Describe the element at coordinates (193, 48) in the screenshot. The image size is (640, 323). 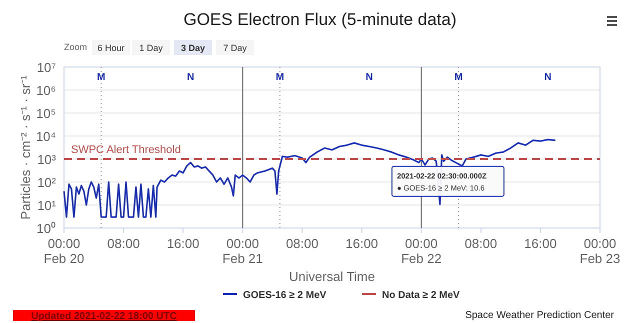
I see `text: 3 Day` at that location.